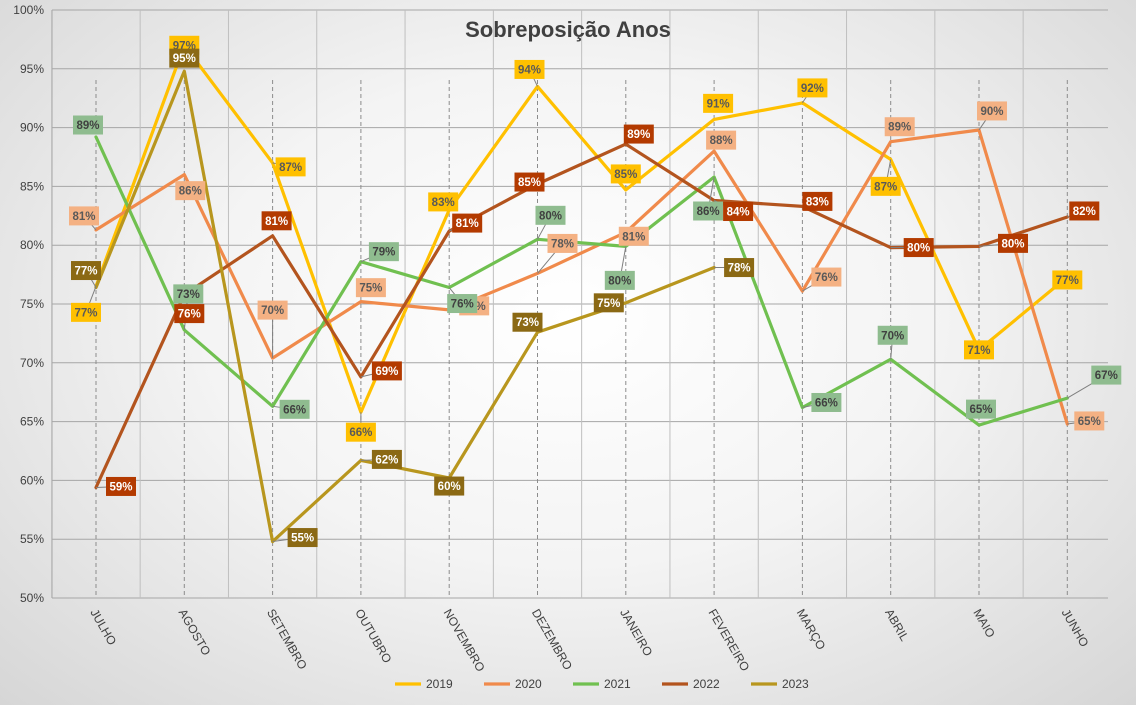 This screenshot has width=1136, height=705. Describe the element at coordinates (32, 539) in the screenshot. I see `y-tick-label: 55%` at that location.